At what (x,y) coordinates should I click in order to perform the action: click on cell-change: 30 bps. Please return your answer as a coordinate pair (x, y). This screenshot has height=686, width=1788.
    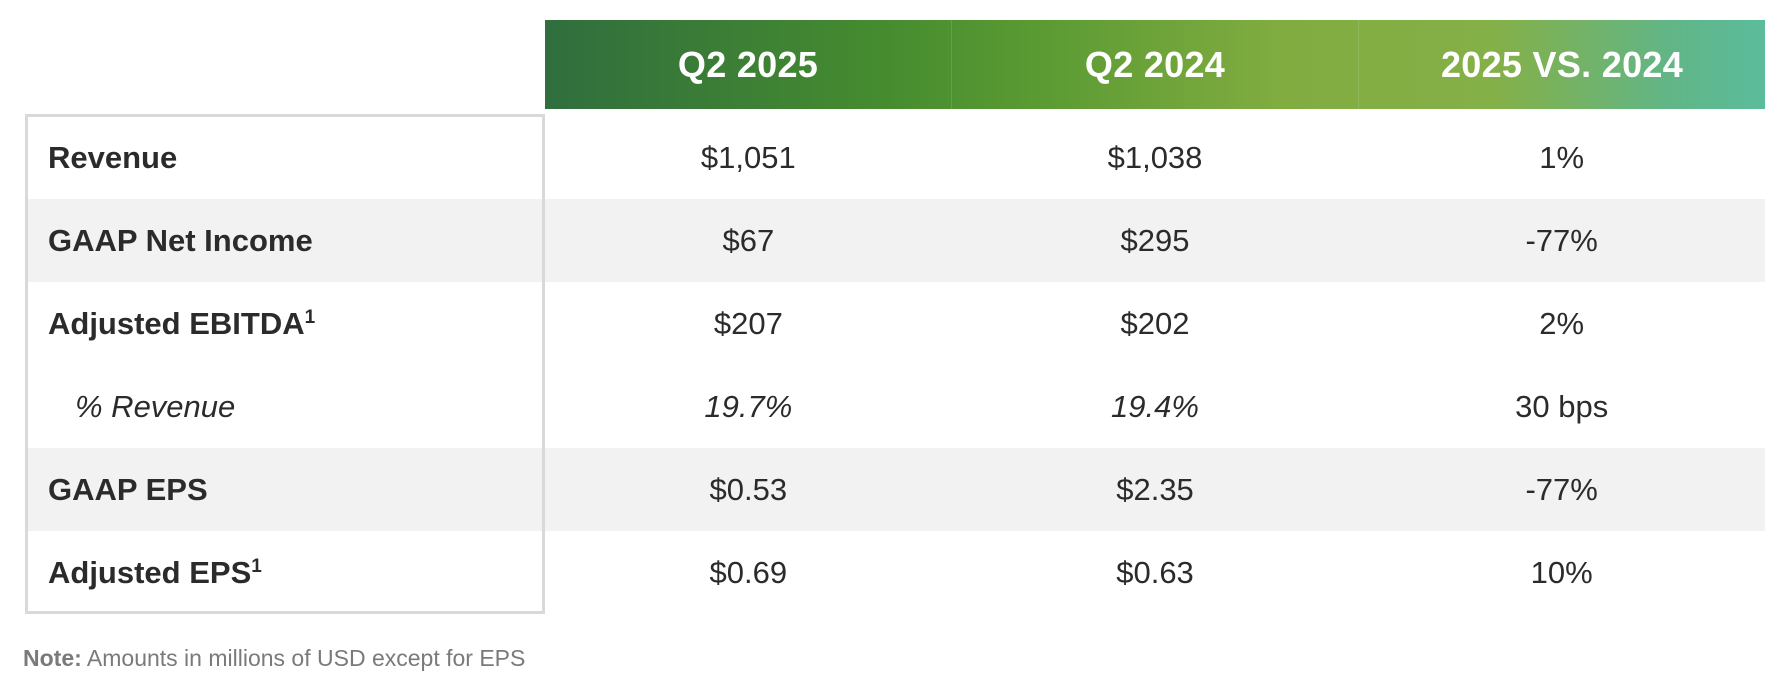
    Looking at the image, I should click on (1562, 406).